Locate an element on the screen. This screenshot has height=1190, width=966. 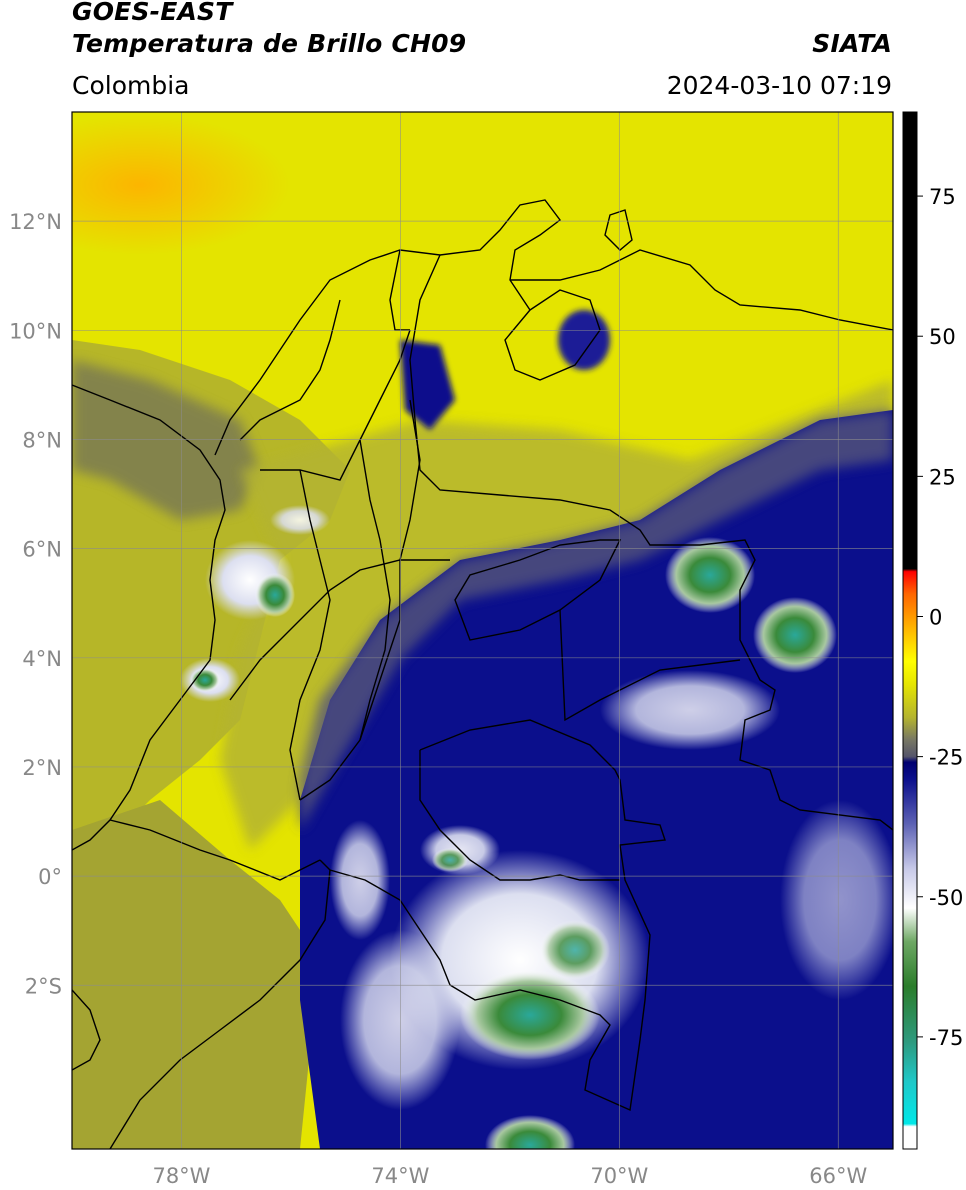
southwest-olive-zone is located at coordinates (196, 974).